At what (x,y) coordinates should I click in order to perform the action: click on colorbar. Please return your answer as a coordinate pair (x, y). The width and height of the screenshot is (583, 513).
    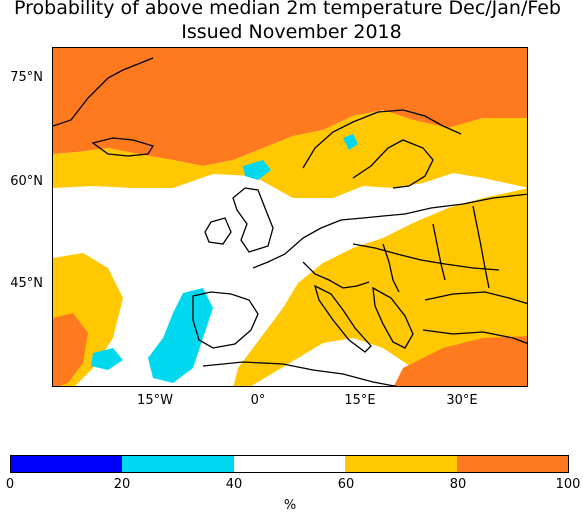
    Looking at the image, I should click on (289, 464).